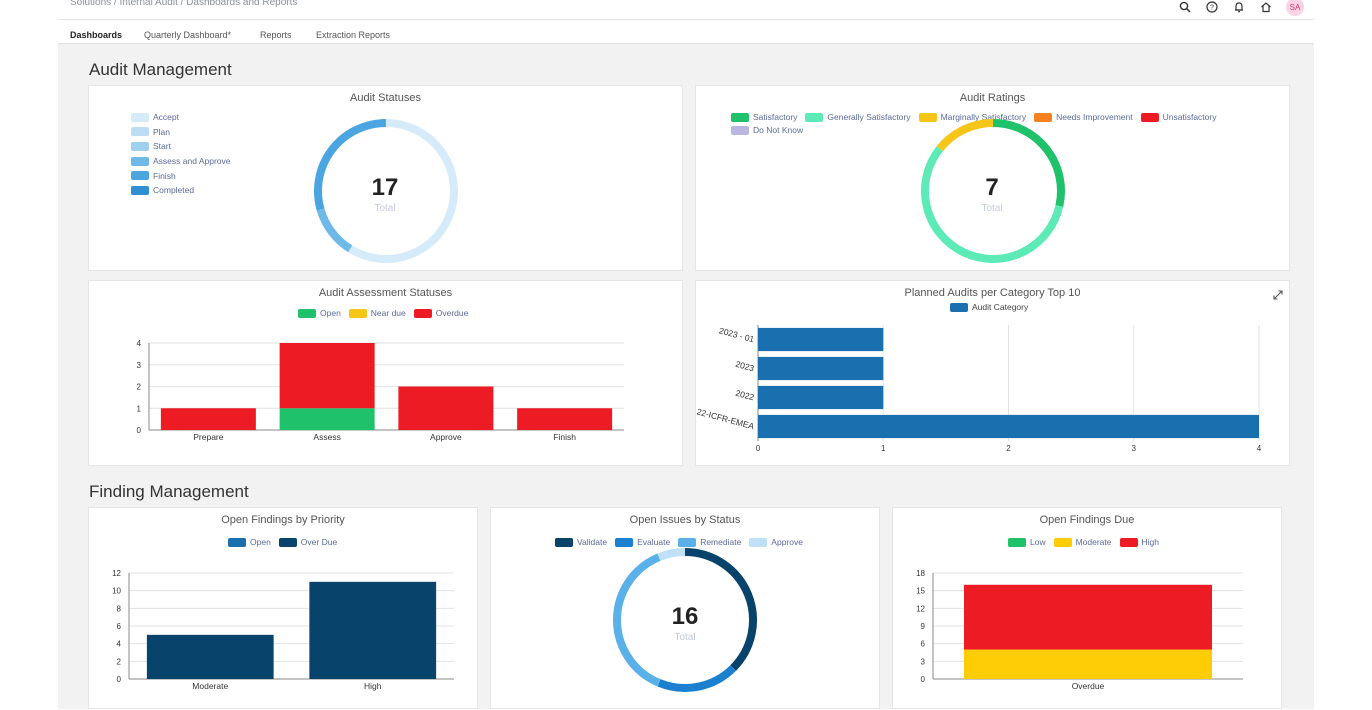  I want to click on avatar: SA, so click(1295, 8).